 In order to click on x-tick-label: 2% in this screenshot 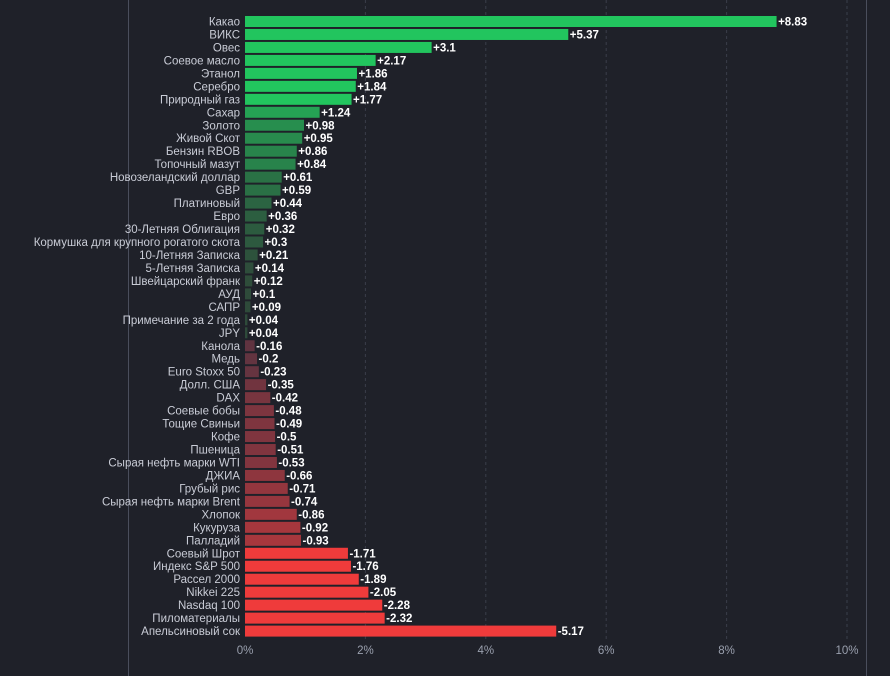, I will do `click(365, 651)`.